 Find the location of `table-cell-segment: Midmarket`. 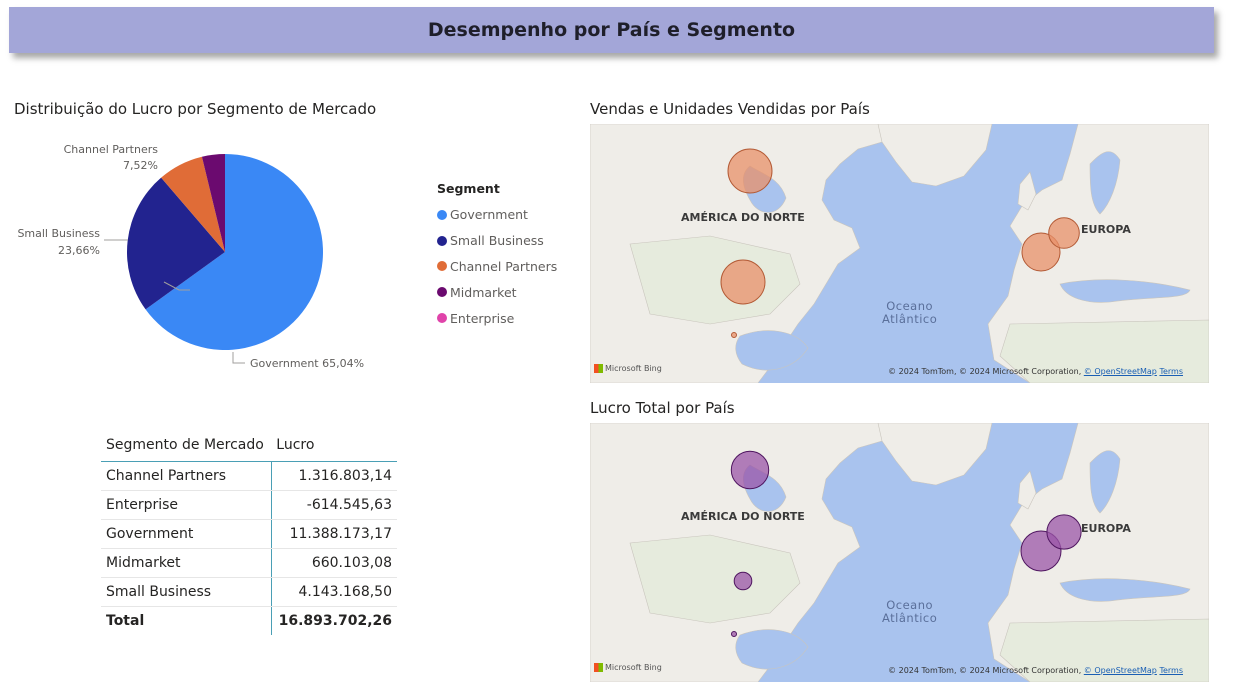

table-cell-segment: Midmarket is located at coordinates (186, 563).